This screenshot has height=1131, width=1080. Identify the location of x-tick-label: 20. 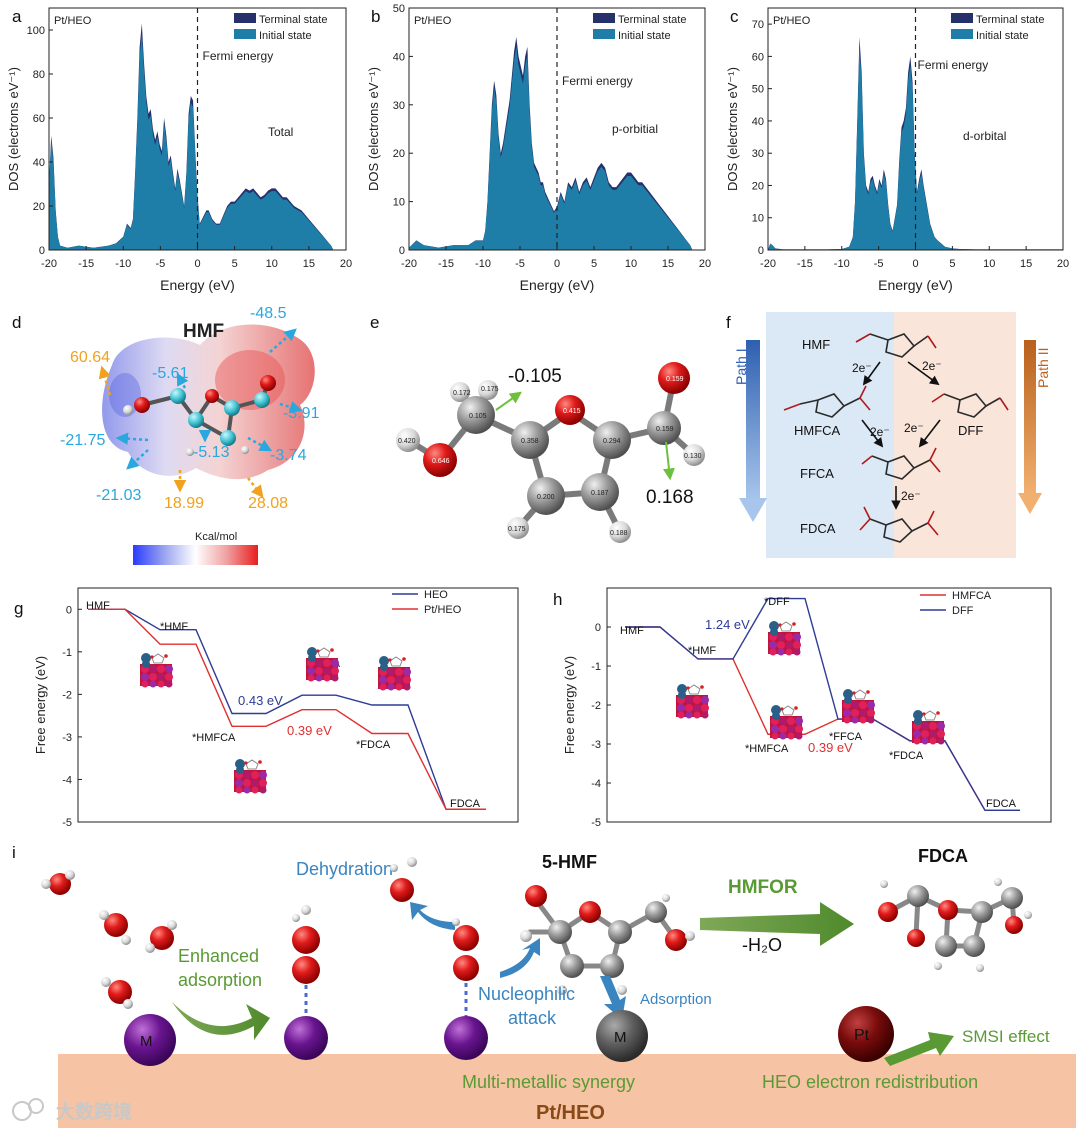
(705, 264).